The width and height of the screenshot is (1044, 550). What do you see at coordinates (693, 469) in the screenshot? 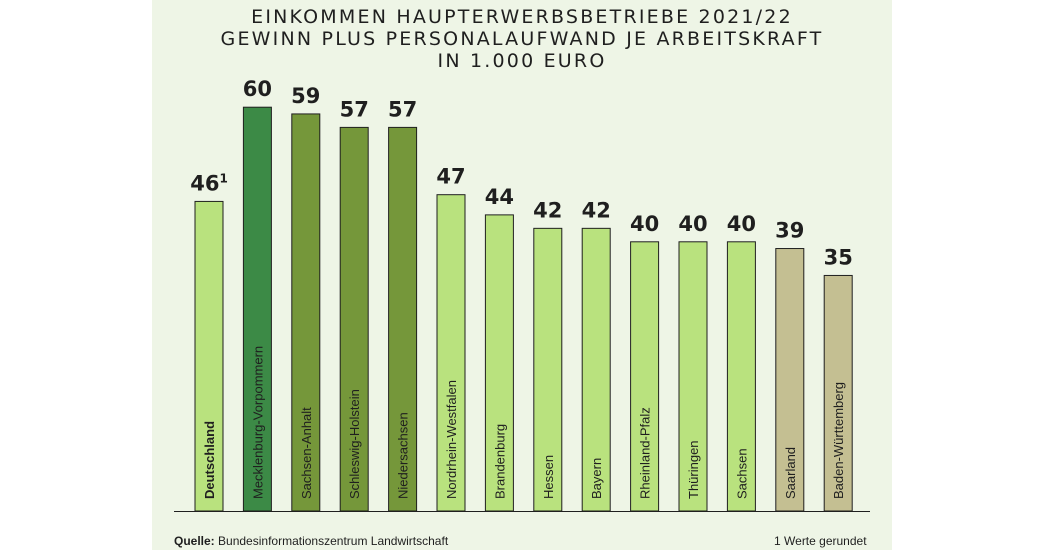
I see `category-label: Thüringen` at bounding box center [693, 469].